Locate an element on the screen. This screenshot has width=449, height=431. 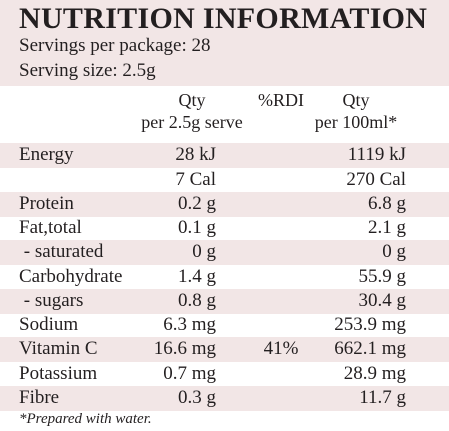
nutrient-qty-per-100: 270 Cal is located at coordinates (376, 179).